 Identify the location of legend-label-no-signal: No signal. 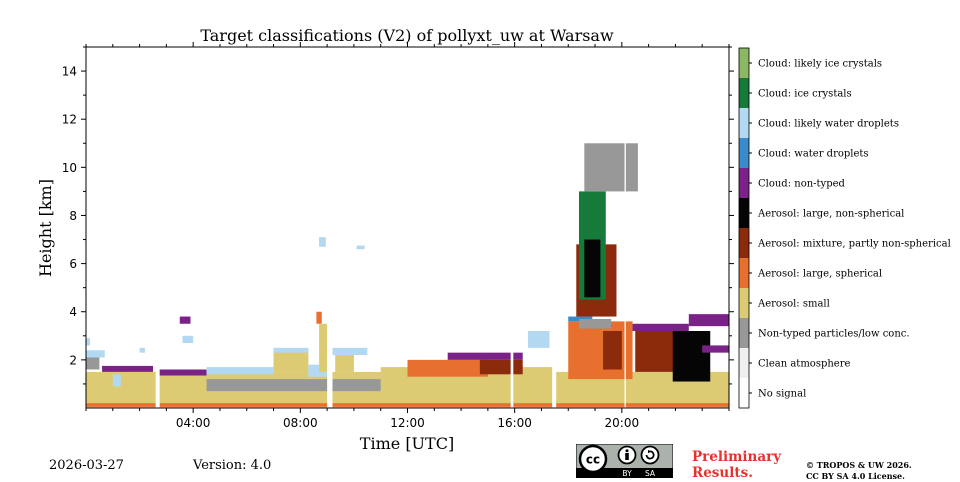
(782, 394).